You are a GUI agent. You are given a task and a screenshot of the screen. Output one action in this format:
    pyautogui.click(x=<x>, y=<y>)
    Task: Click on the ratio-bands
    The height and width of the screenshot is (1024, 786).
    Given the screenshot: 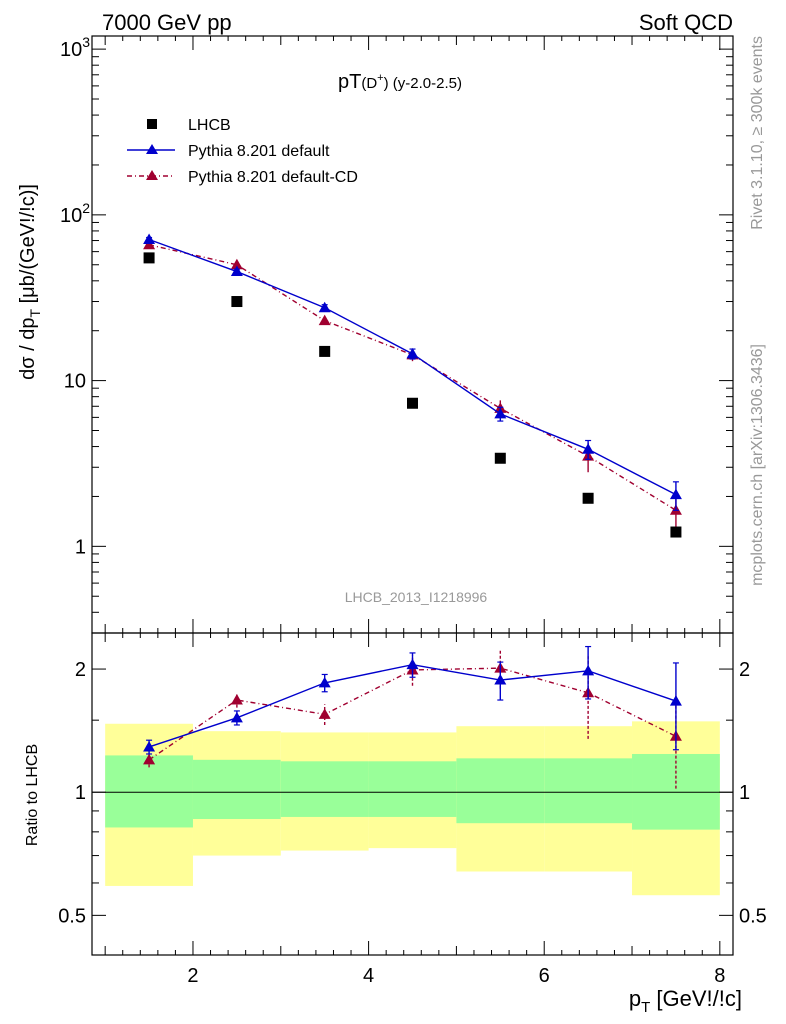 What is the action you would take?
    pyautogui.click(x=412, y=808)
    